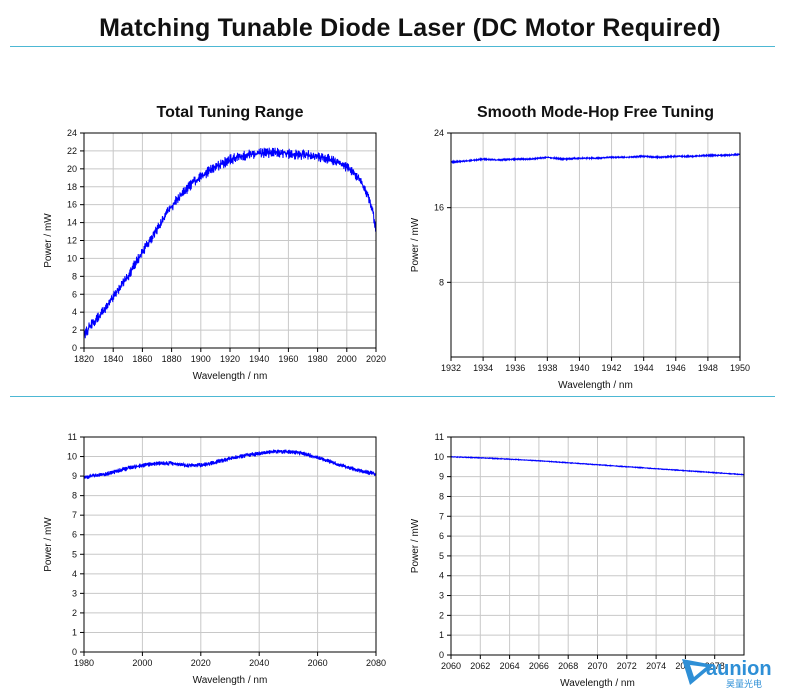 The height and width of the screenshot is (693, 790). Describe the element at coordinates (539, 666) in the screenshot. I see `x-tick-label: 2066` at that location.